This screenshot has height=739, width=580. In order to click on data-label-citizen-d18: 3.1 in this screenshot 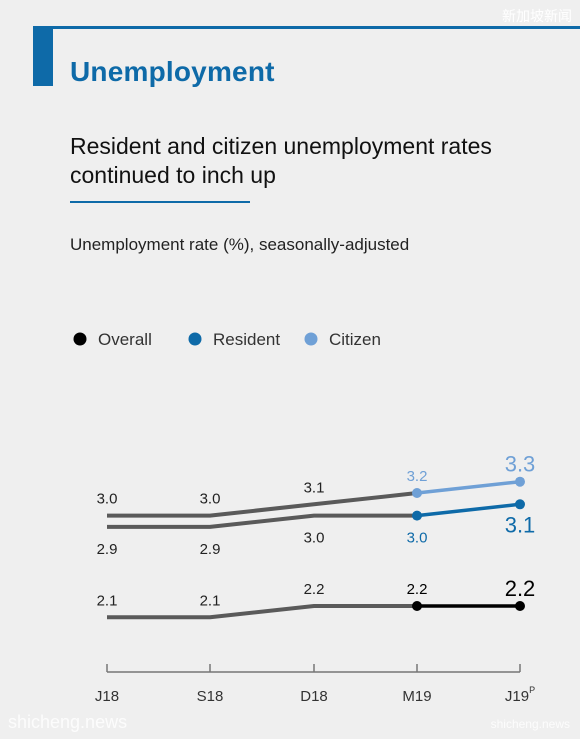, I will do `click(314, 487)`.